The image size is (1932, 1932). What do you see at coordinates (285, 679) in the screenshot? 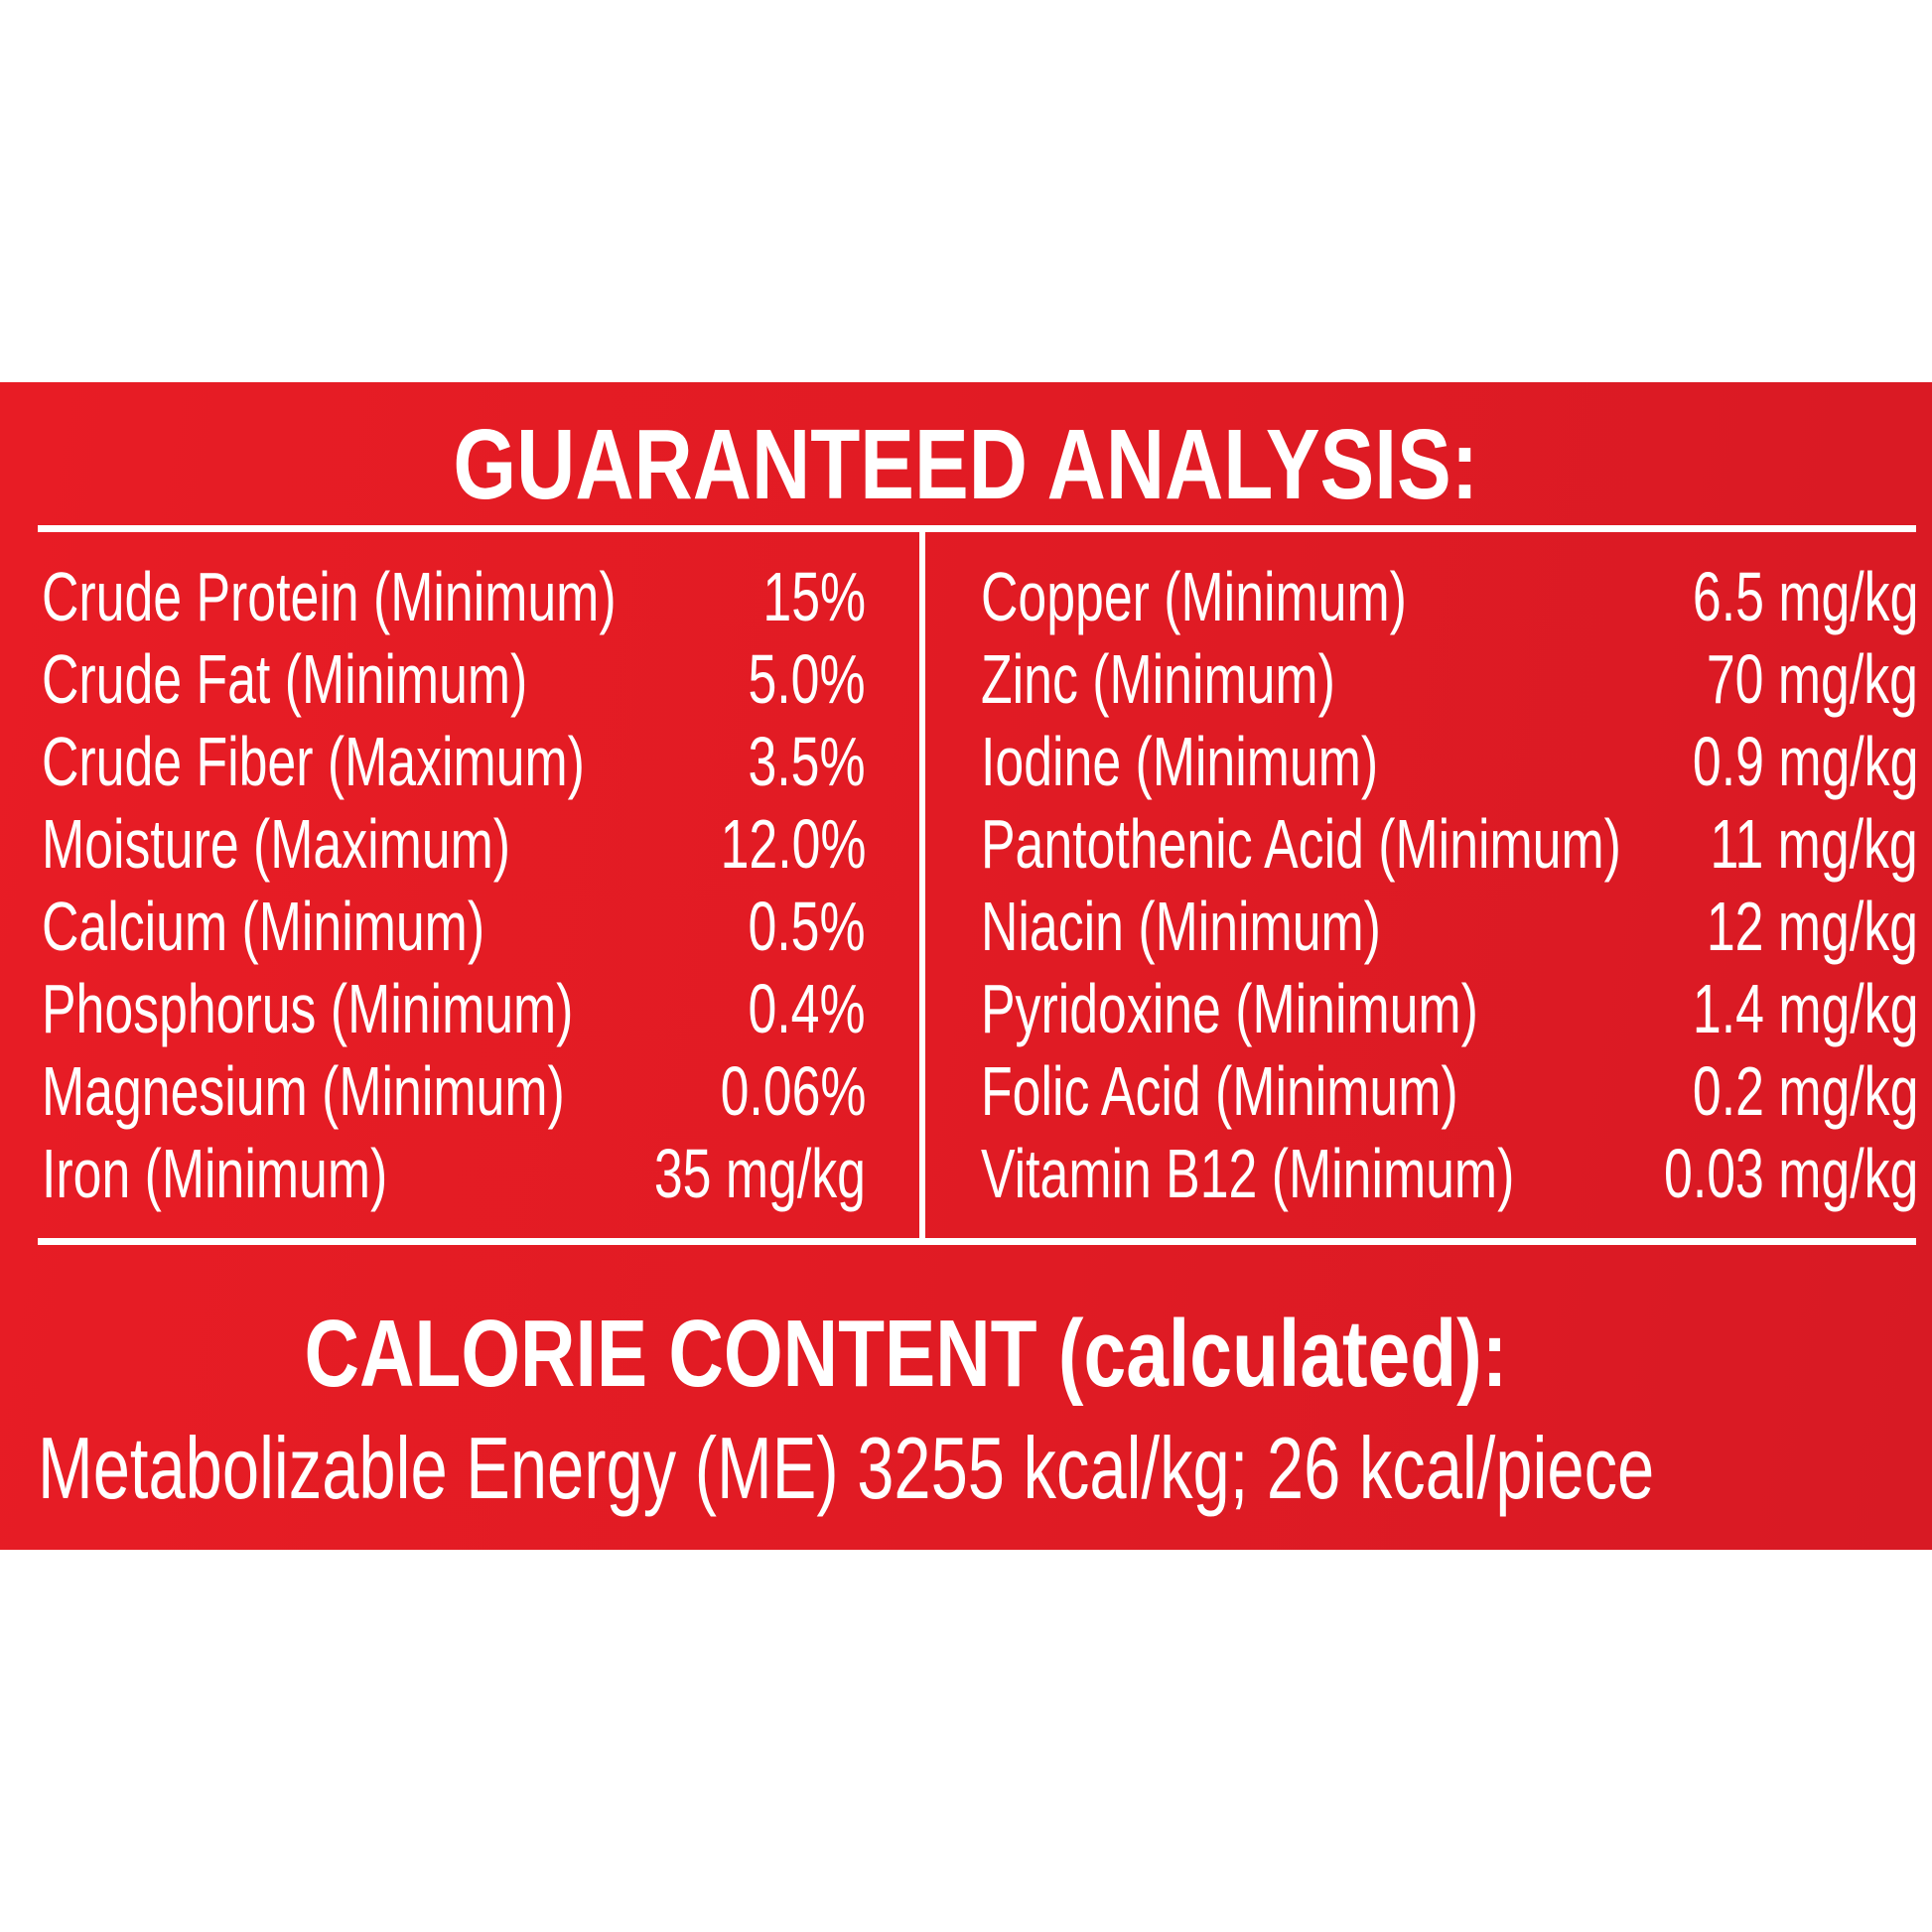
I see `nutrient-label: Crude Fat (Minimum)` at bounding box center [285, 679].